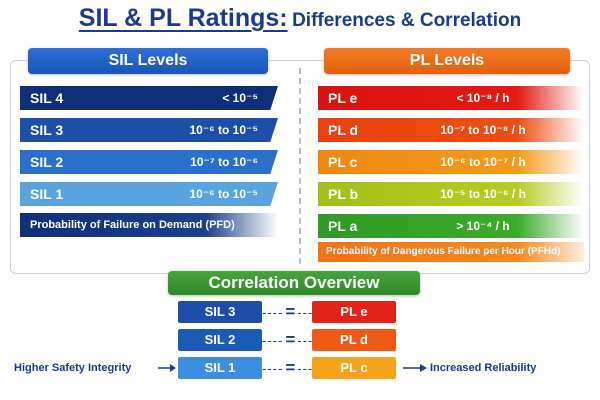 The image size is (600, 400). I want to click on panel-divider, so click(300, 166).